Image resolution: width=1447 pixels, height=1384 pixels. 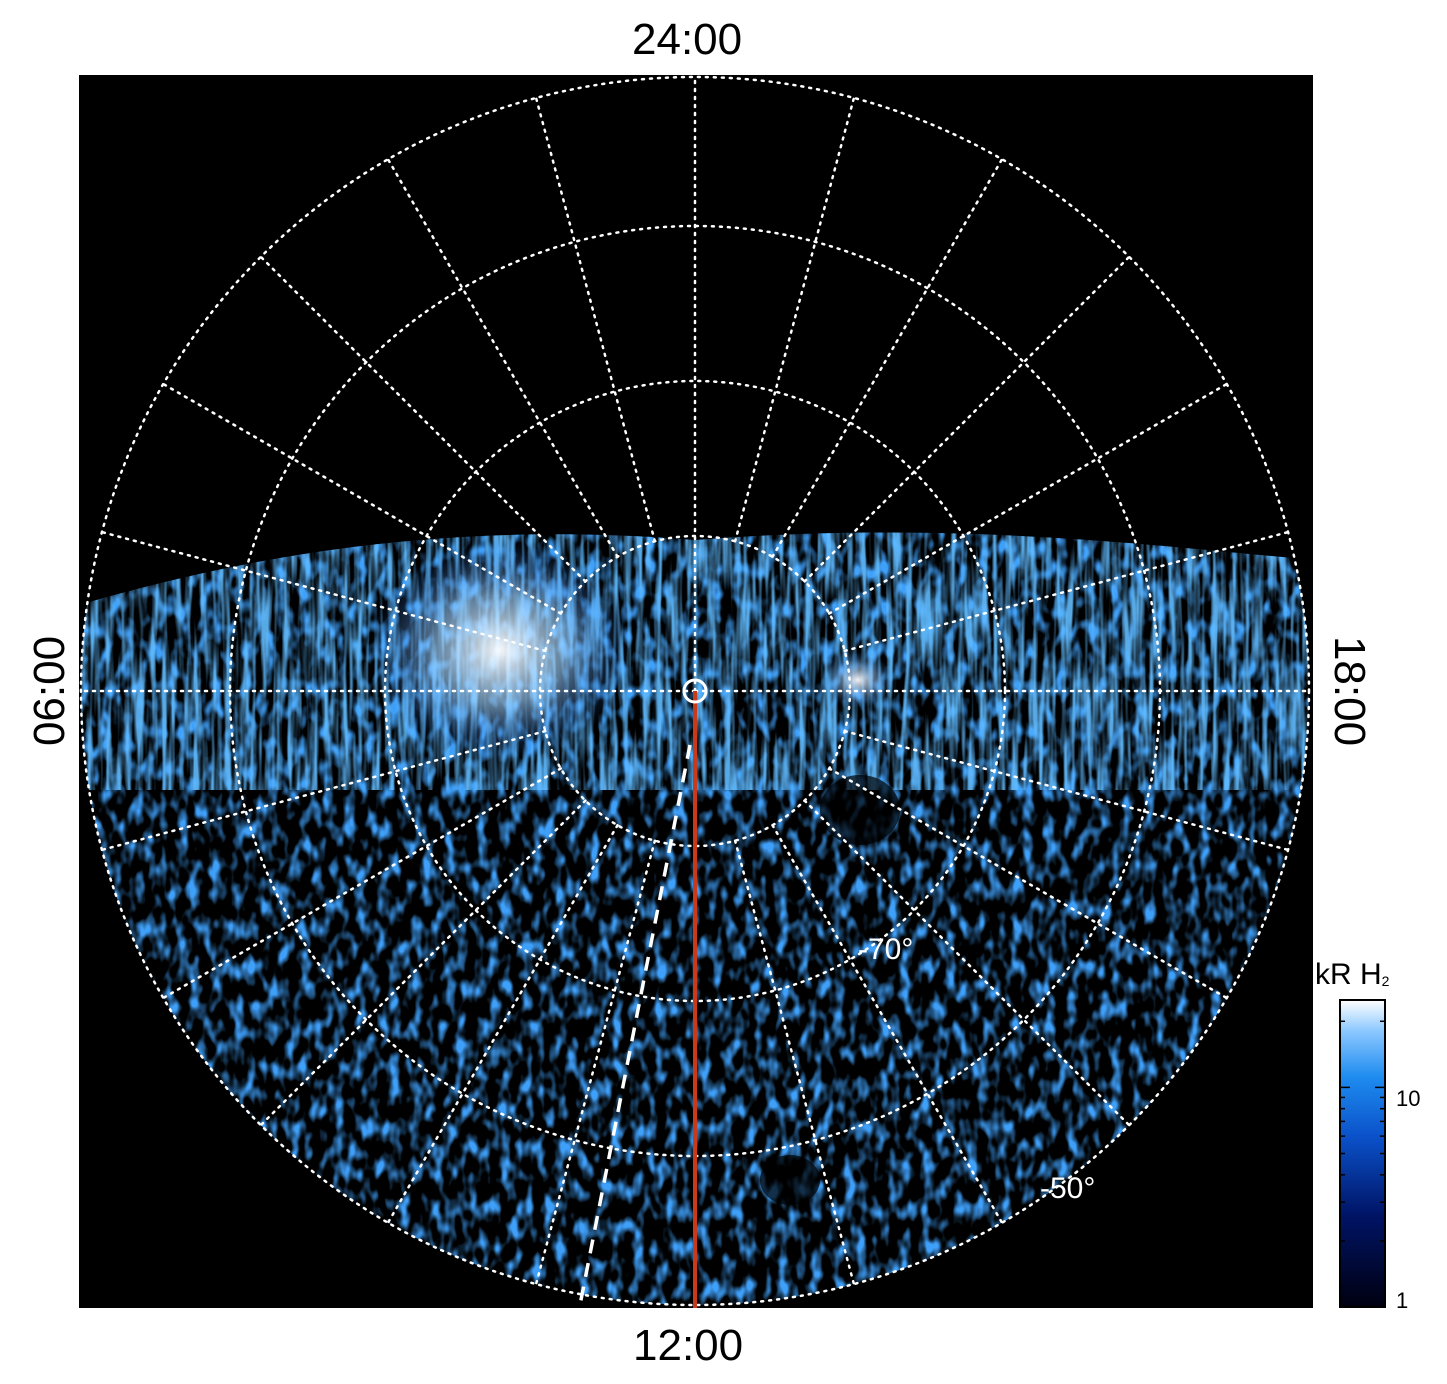 I want to click on bright-spot-dusk, so click(x=858, y=680).